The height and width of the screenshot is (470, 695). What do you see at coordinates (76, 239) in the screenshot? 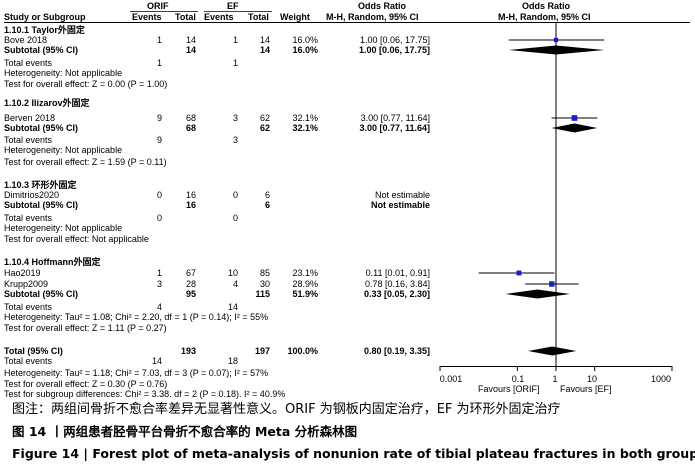
I see `row-label: Test for overall effect: Not applicable` at bounding box center [76, 239].